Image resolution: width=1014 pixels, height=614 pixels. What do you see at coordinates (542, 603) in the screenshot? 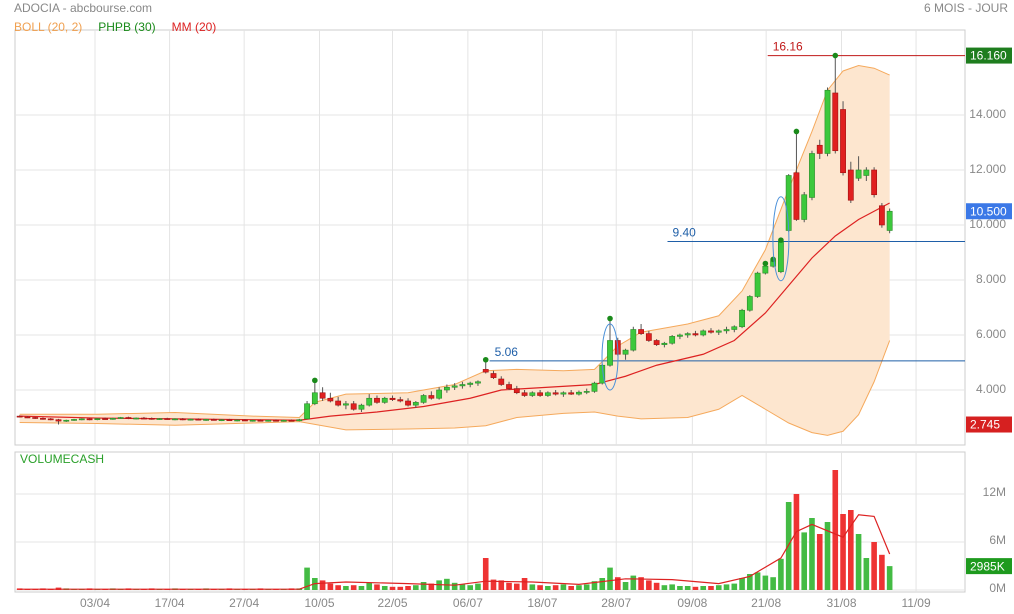
I see `x-tick-label: 18/07` at bounding box center [542, 603].